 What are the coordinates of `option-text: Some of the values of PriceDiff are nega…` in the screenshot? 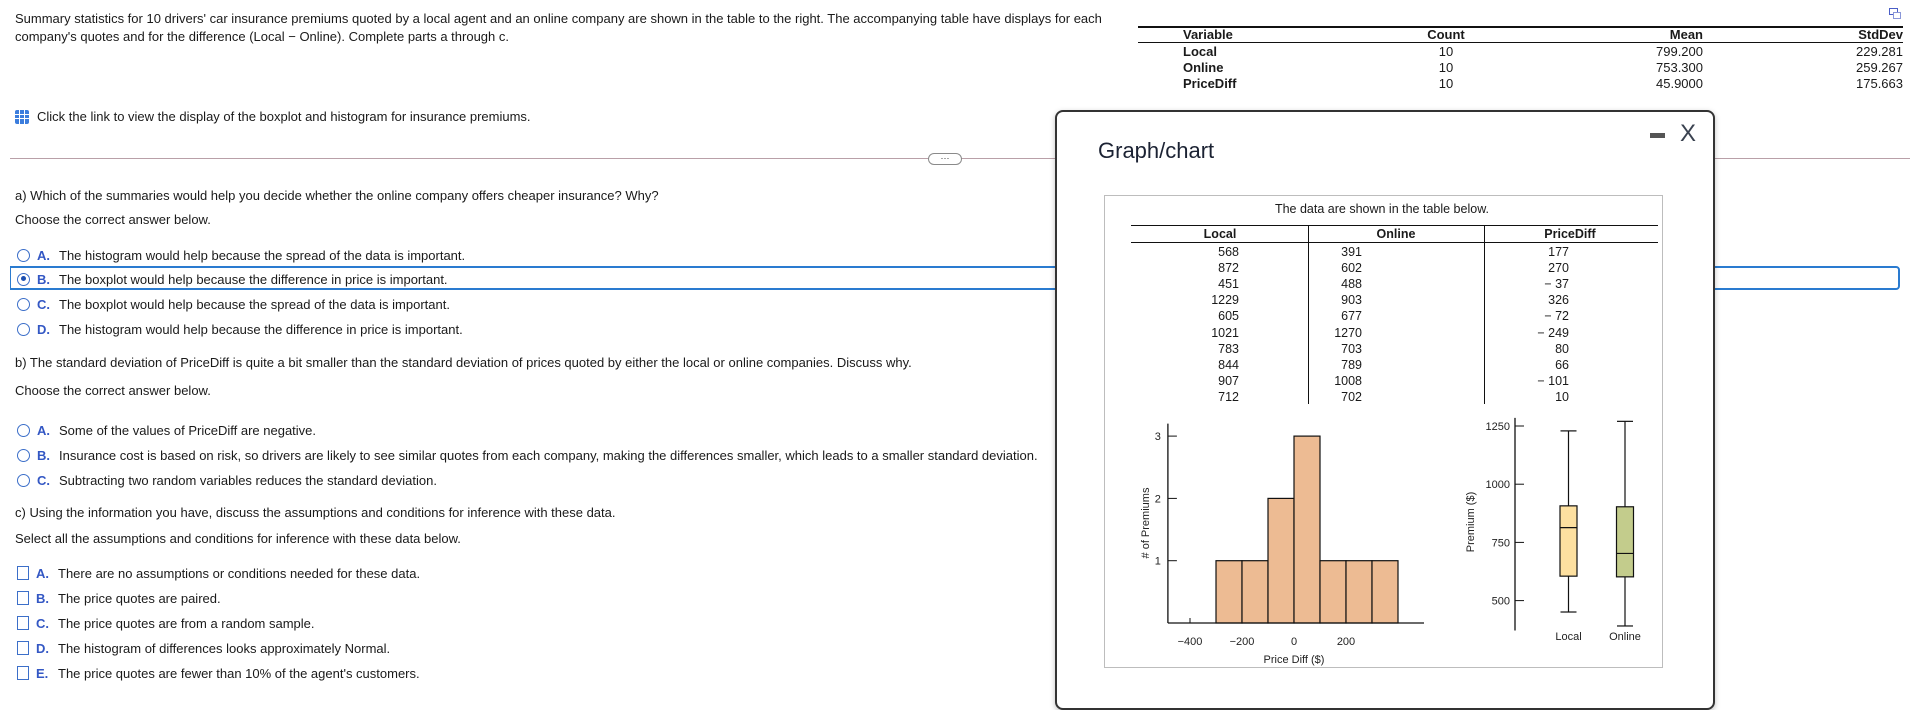 It's located at (188, 430).